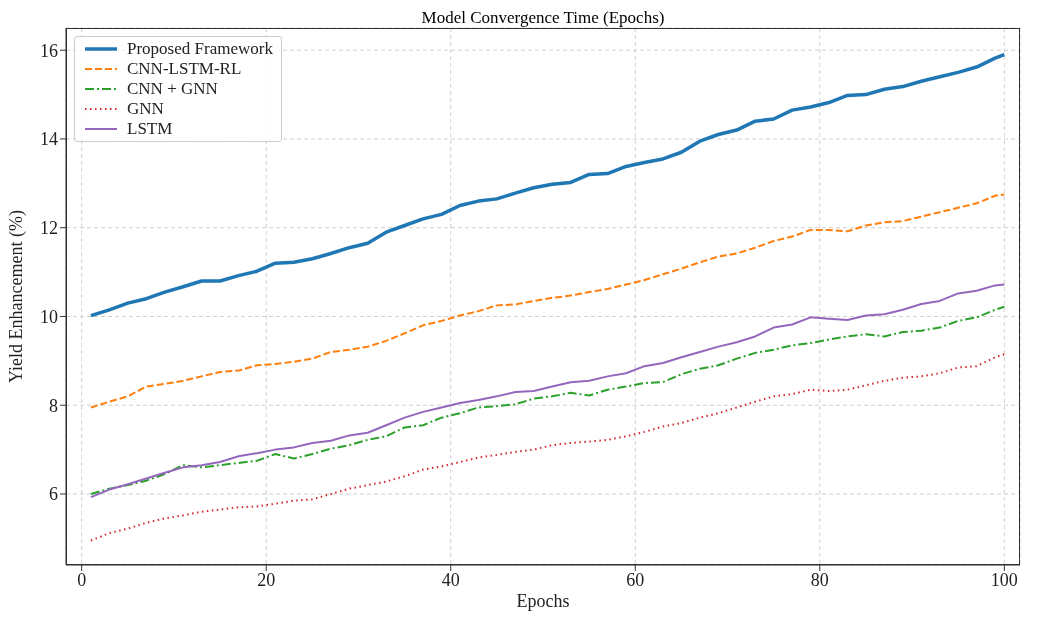  What do you see at coordinates (819, 579) in the screenshot?
I see `x-tick-label: 80` at bounding box center [819, 579].